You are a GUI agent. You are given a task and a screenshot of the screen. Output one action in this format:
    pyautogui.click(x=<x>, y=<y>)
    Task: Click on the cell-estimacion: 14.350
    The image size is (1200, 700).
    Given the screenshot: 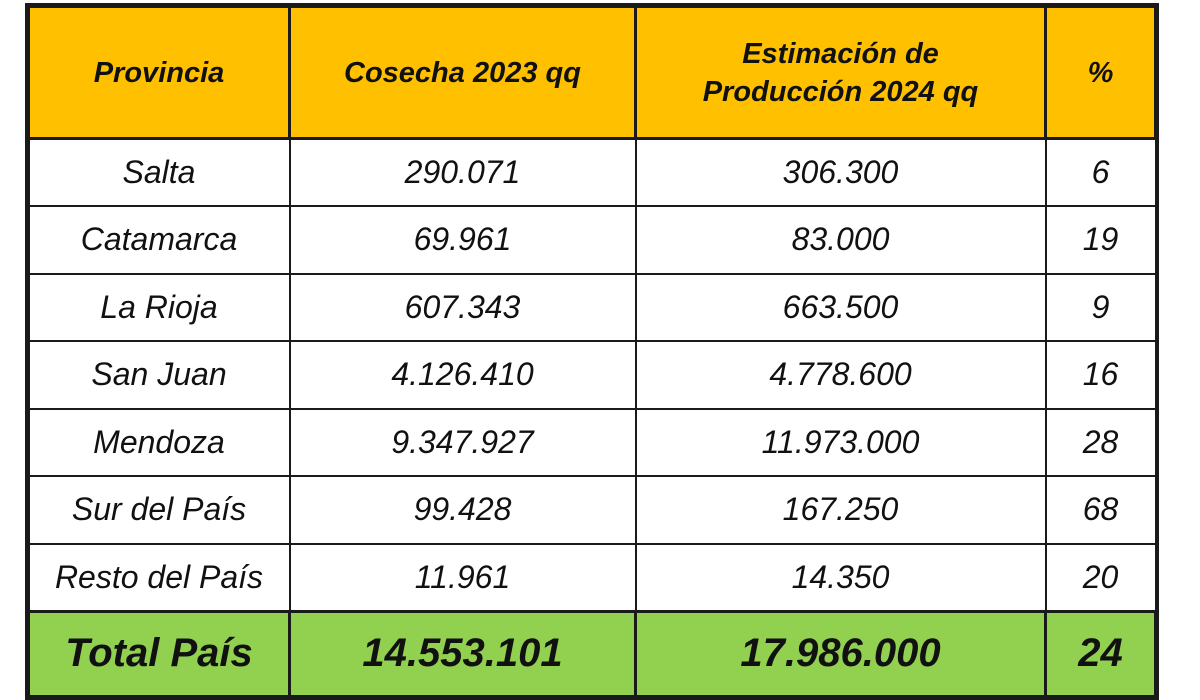 What is the action you would take?
    pyautogui.click(x=840, y=577)
    